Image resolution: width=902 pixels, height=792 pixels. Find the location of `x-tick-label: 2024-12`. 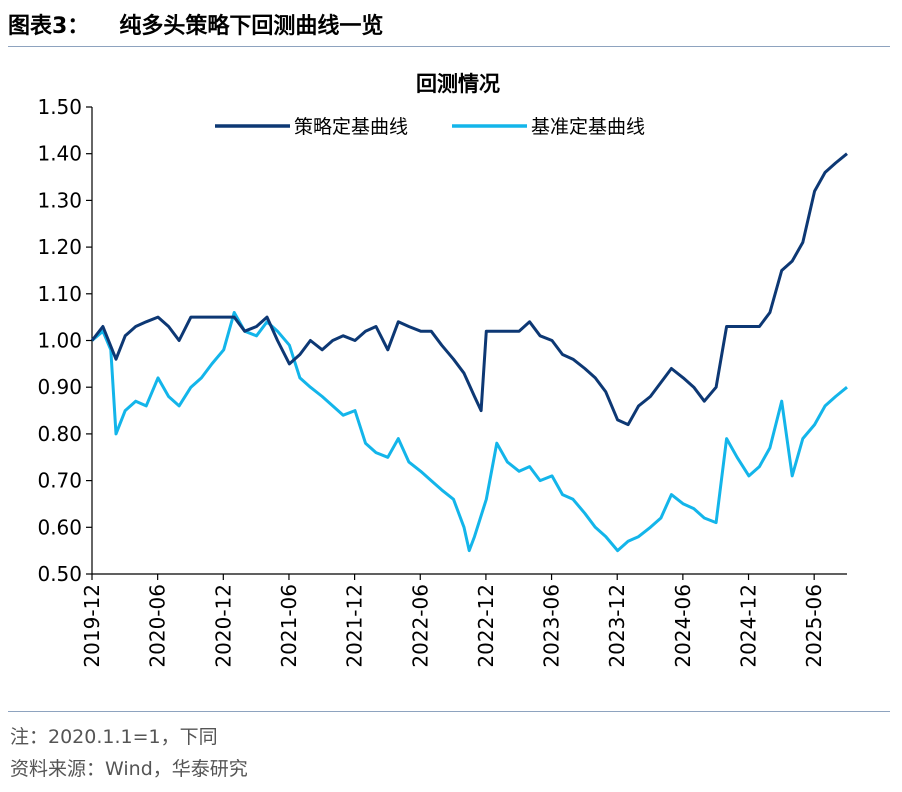

x-tick-label: 2024-12 is located at coordinates (749, 626).